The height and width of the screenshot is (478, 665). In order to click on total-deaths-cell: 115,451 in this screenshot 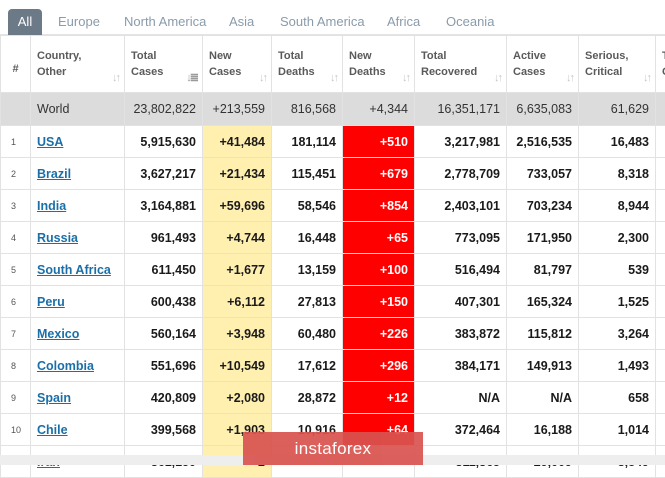, I will do `click(307, 174)`.